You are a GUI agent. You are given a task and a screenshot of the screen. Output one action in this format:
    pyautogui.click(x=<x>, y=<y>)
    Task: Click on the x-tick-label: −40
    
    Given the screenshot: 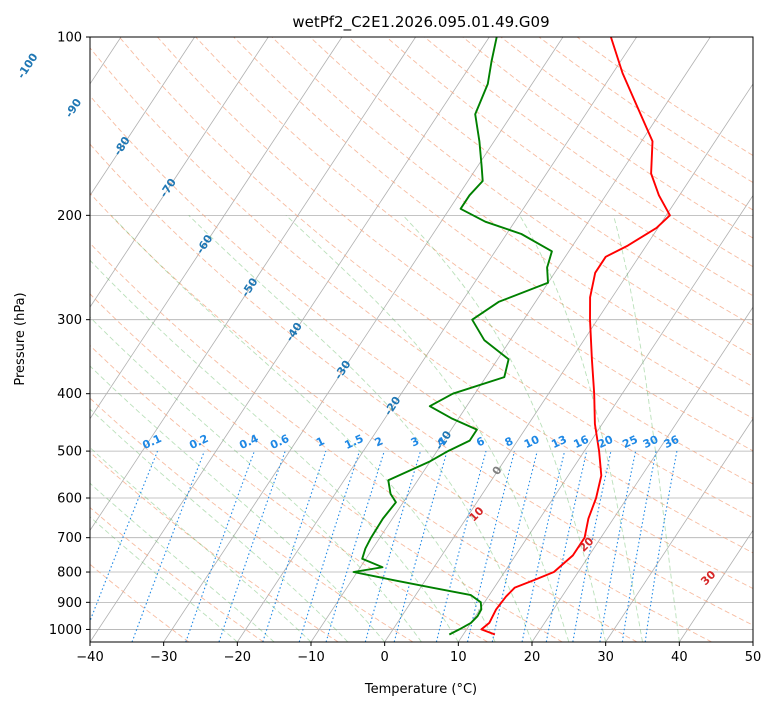 What is the action you would take?
    pyautogui.click(x=89, y=657)
    